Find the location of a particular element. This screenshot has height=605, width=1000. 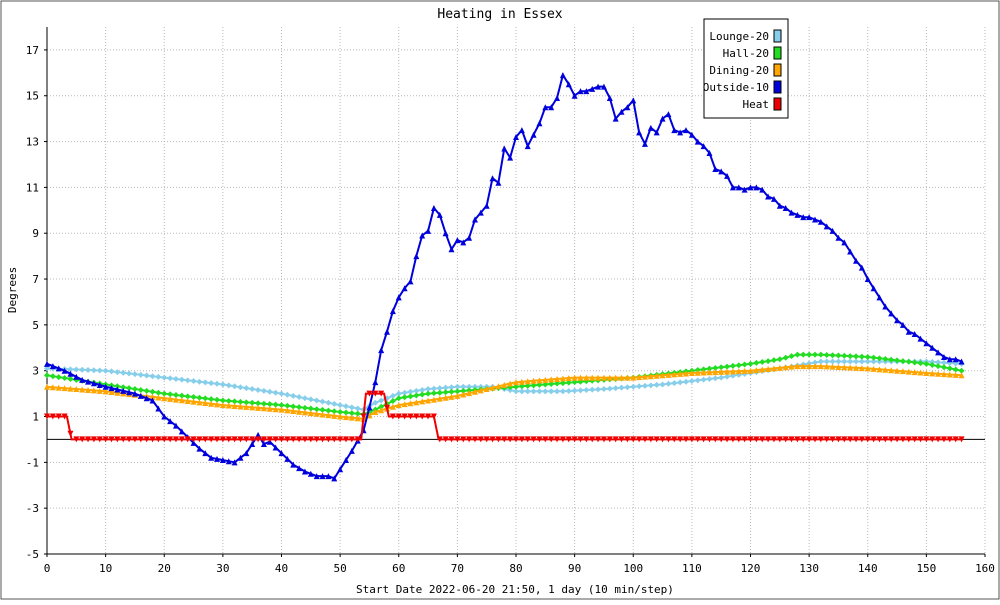

x-tick-label: 70 is located at coordinates (457, 568).